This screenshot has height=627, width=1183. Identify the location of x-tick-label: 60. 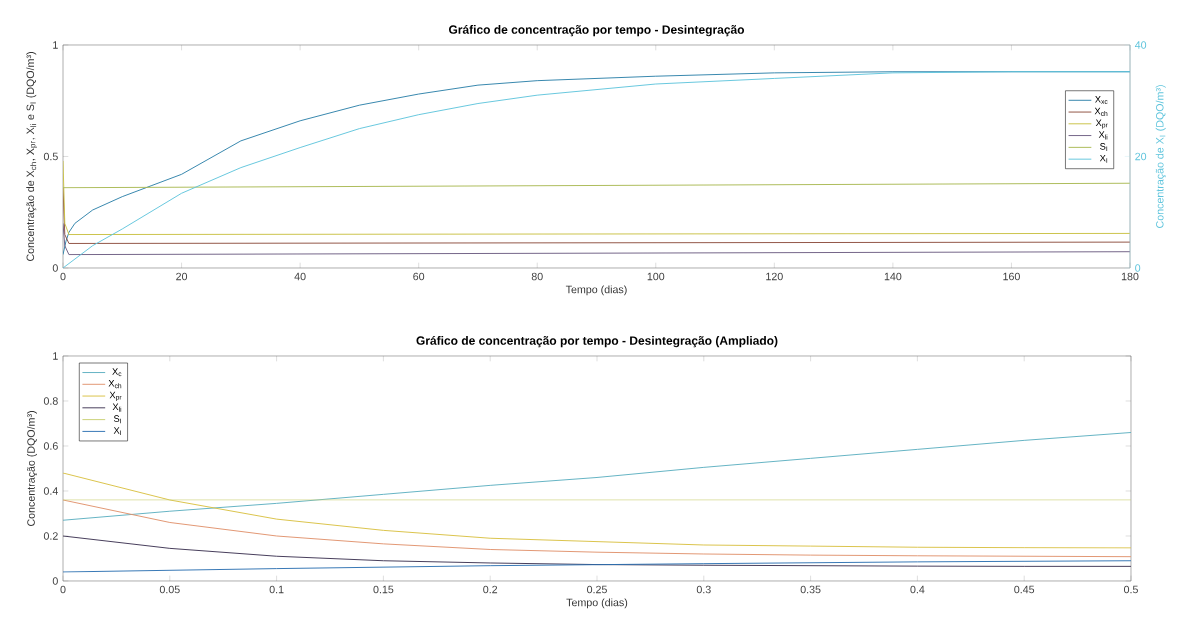
(419, 276).